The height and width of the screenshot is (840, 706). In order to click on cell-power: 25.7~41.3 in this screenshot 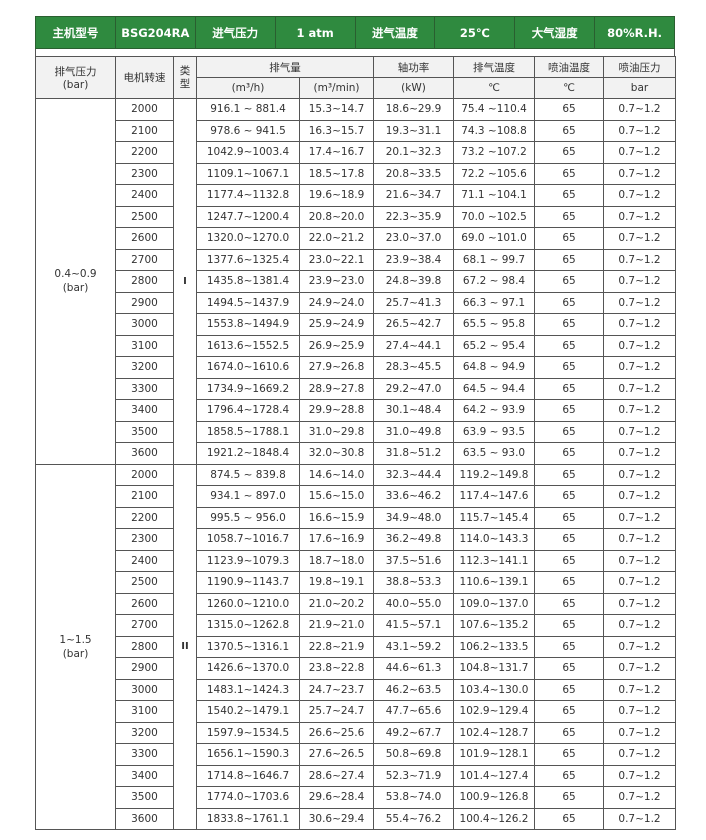, I will do `click(413, 302)`.